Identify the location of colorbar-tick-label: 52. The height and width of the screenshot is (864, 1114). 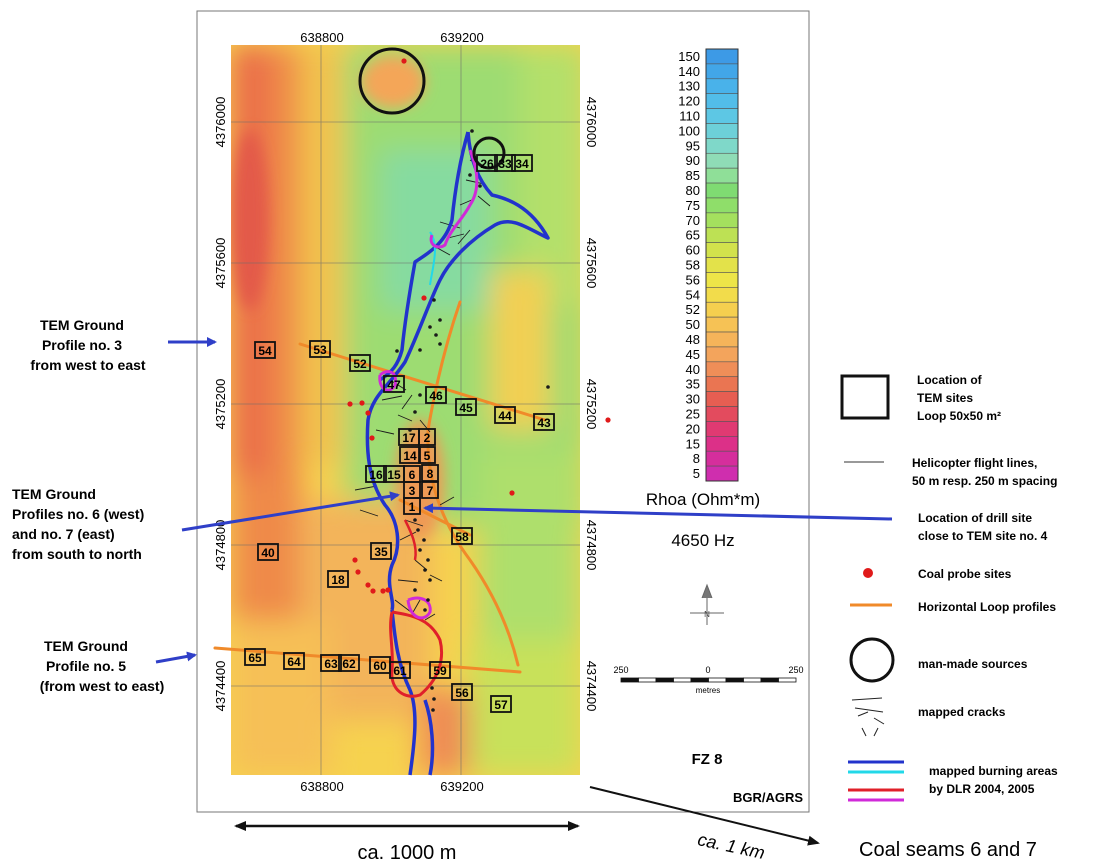
(693, 309).